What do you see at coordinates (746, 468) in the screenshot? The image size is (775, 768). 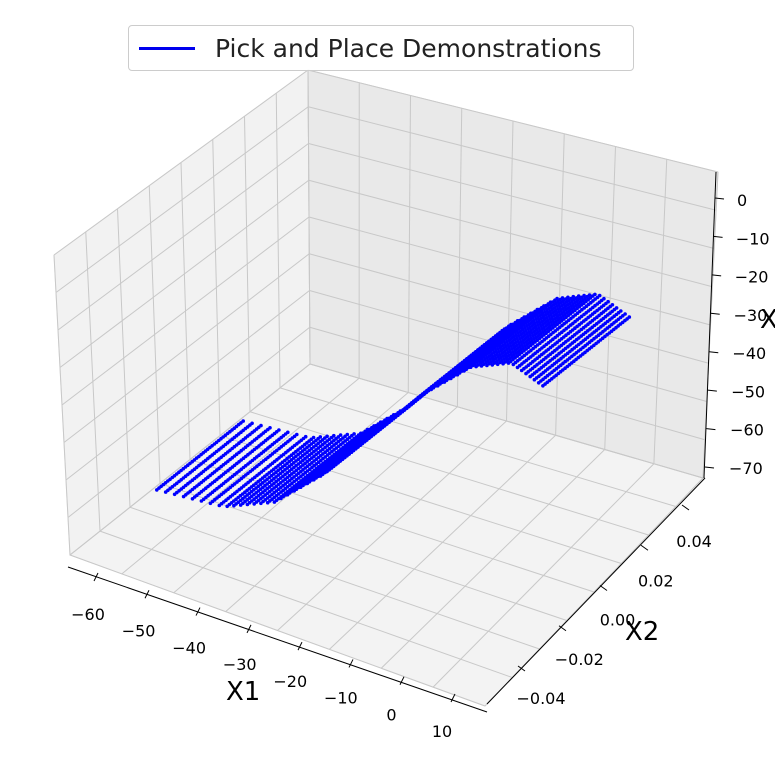 I see `z-tick-label: −70` at bounding box center [746, 468].